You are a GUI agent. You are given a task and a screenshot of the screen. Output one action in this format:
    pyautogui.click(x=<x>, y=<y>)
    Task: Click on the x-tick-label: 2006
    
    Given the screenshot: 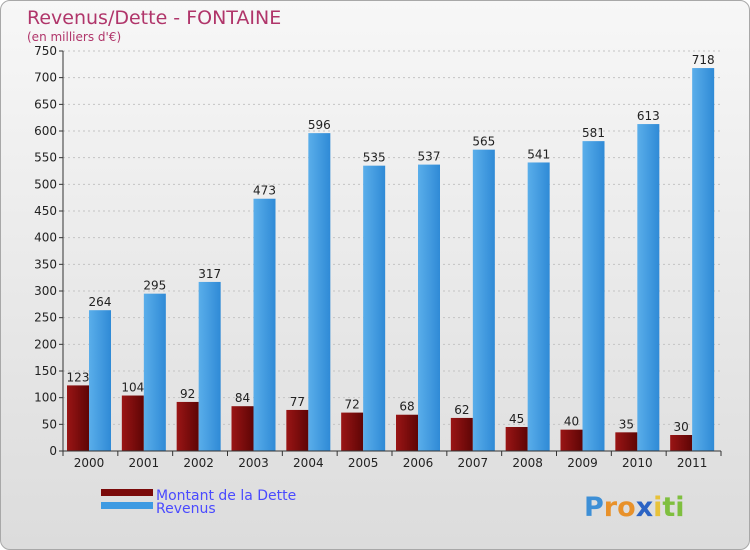 What is the action you would take?
    pyautogui.click(x=418, y=463)
    